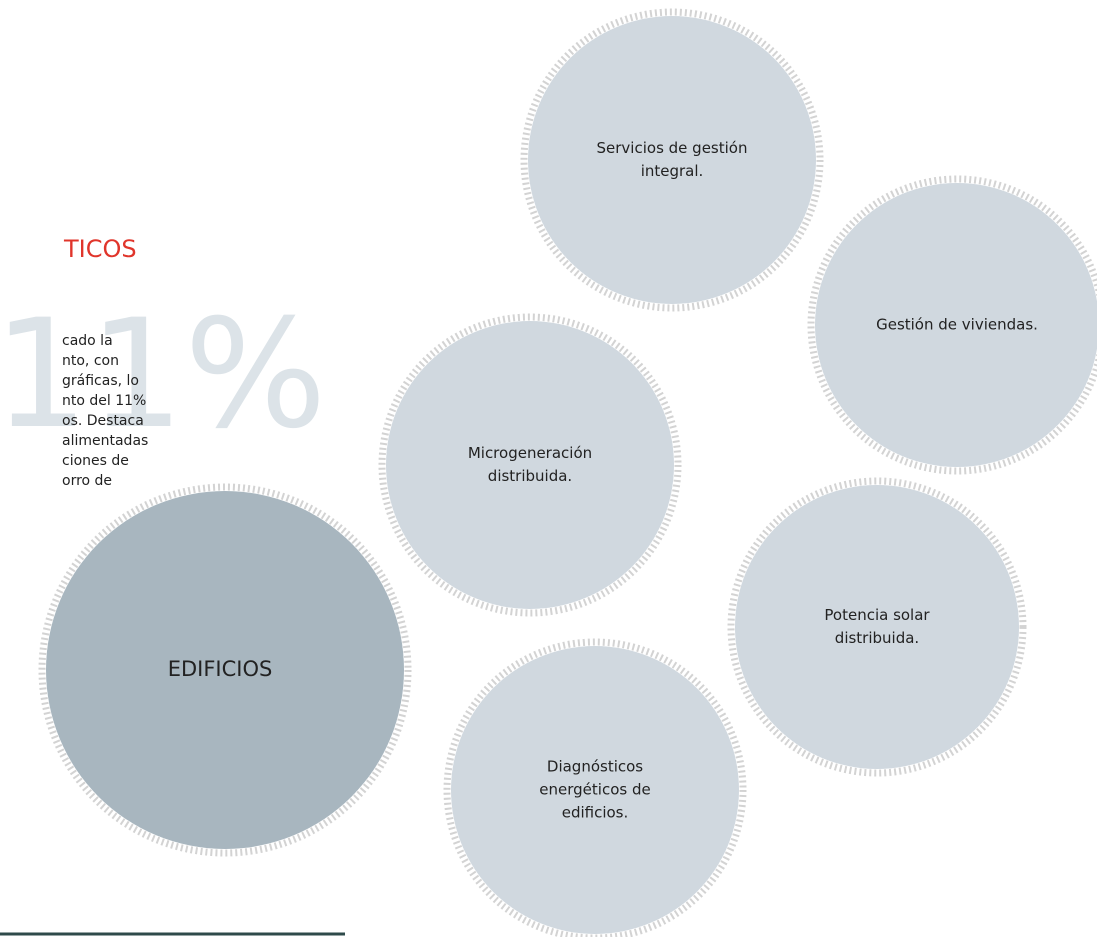  What do you see at coordinates (104, 401) in the screenshot?
I see `paragraph-line: nto del 11%` at bounding box center [104, 401].